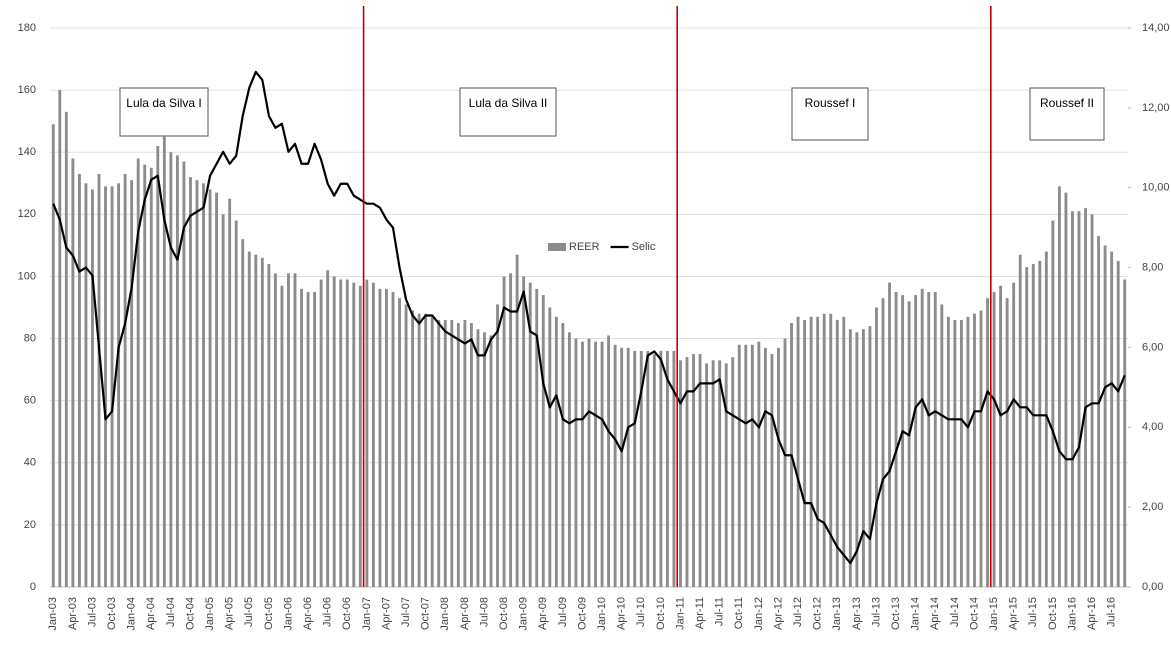 Image resolution: width=1171 pixels, height=671 pixels. What do you see at coordinates (33, 587) in the screenshot?
I see `y-tick-label: 0` at bounding box center [33, 587].